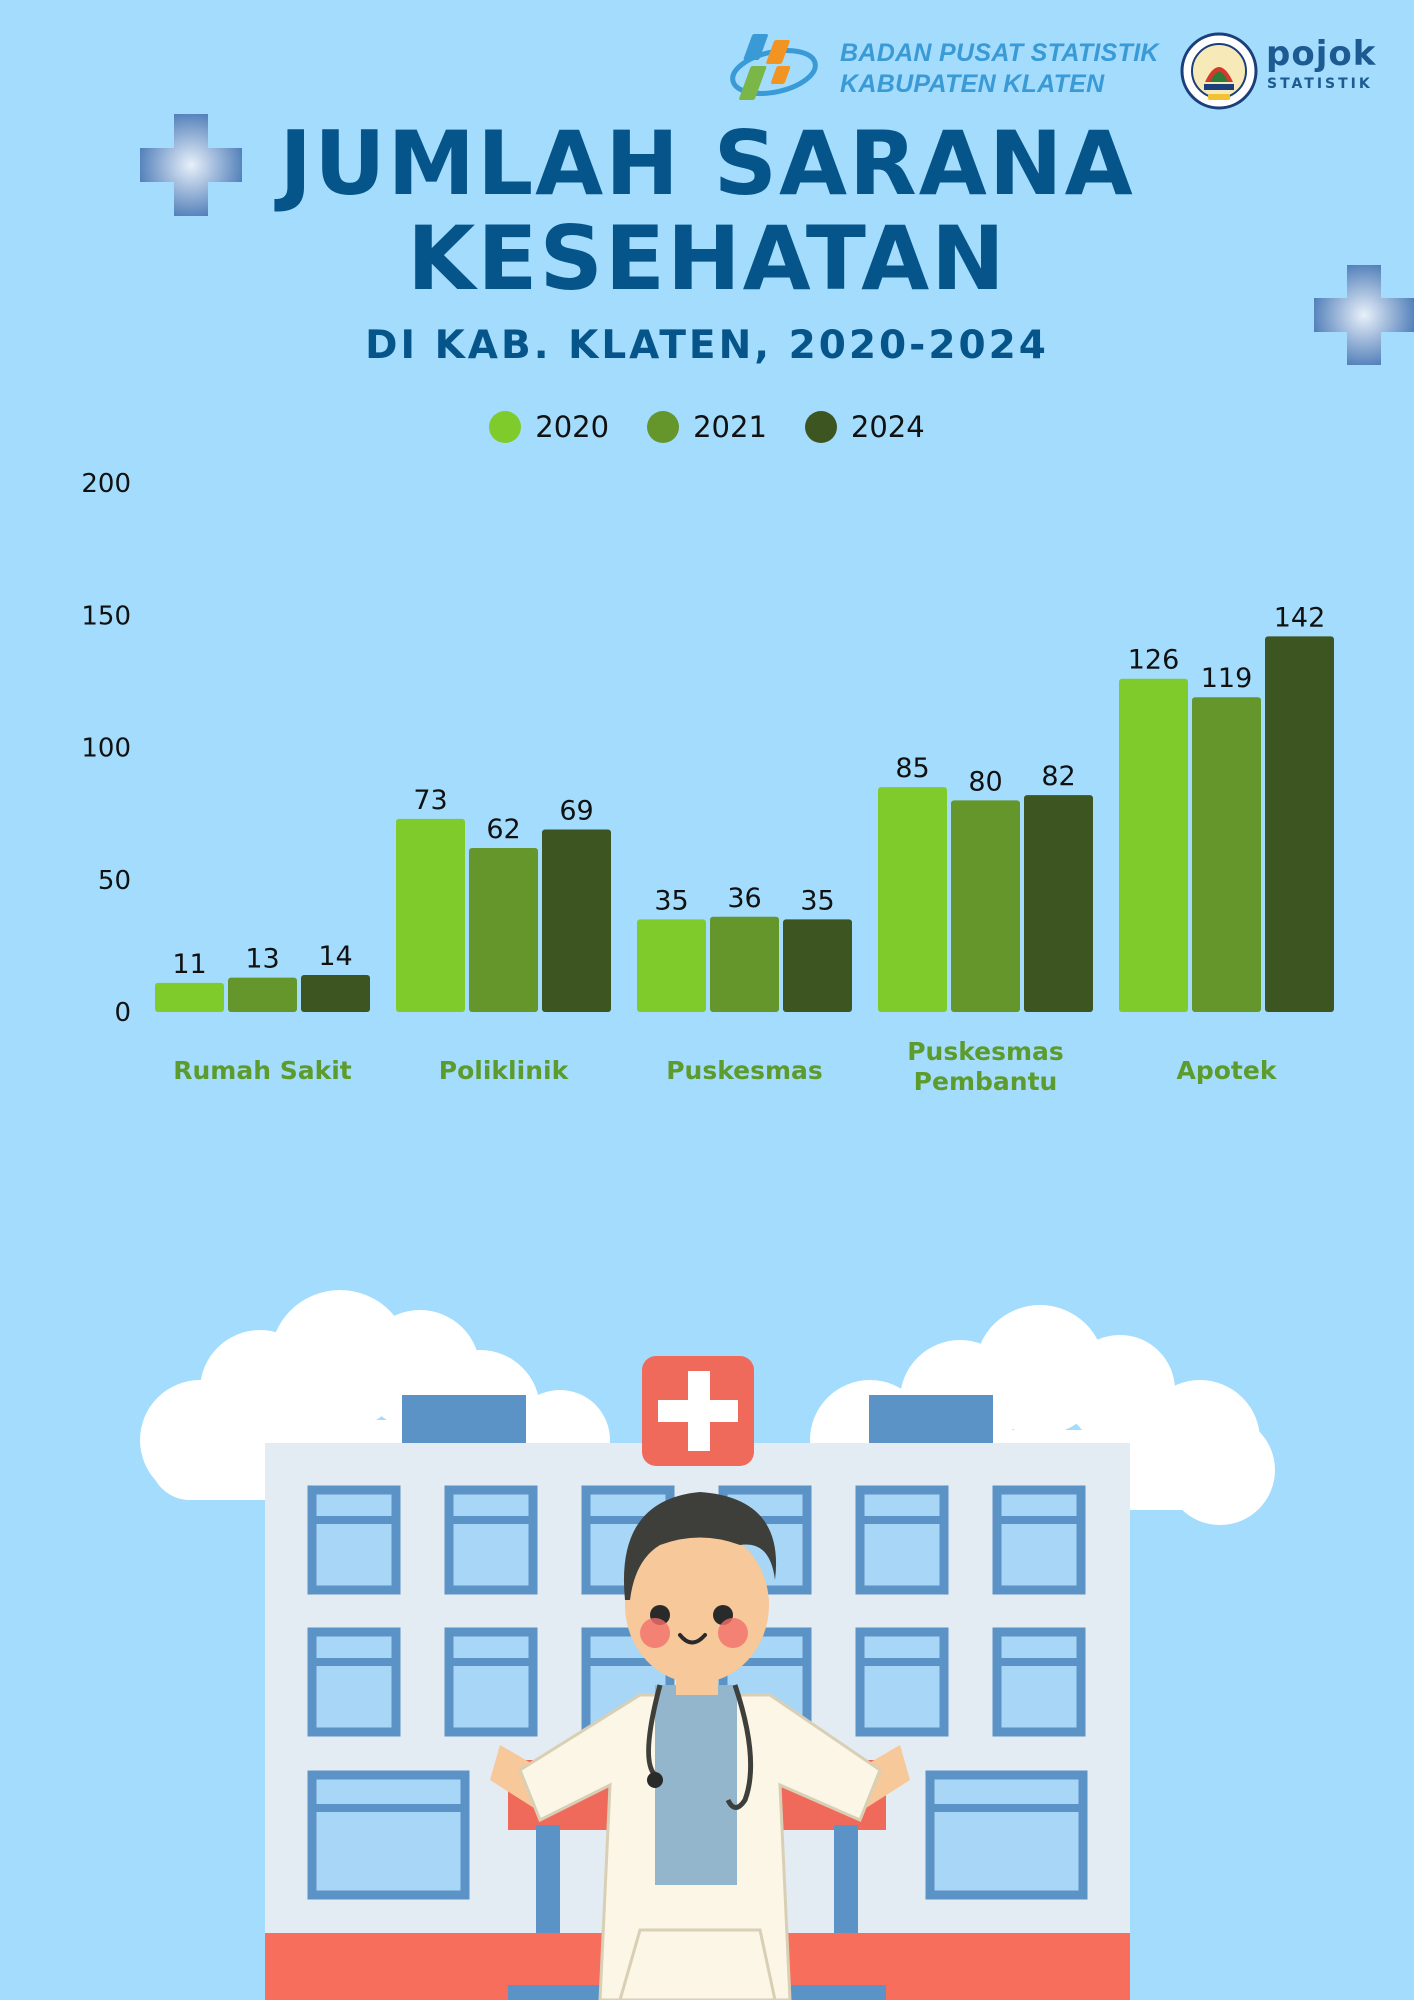 The width and height of the screenshot is (1414, 2000). Describe the element at coordinates (972, 84) in the screenshot. I see `organization-line-2: KABUPATEN KLATEN` at that location.